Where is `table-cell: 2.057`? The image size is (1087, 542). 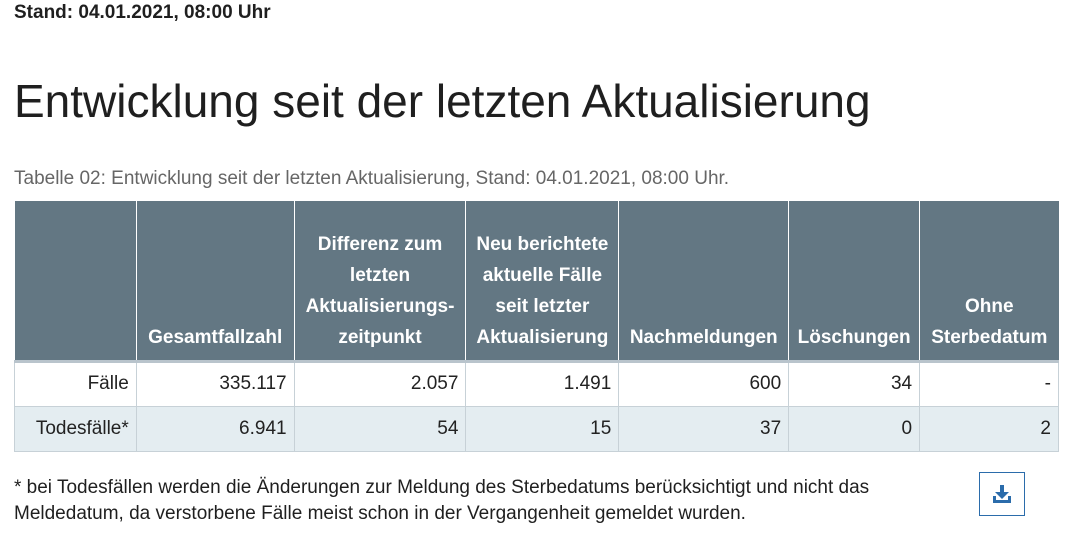
table-cell: 2.057 is located at coordinates (380, 383).